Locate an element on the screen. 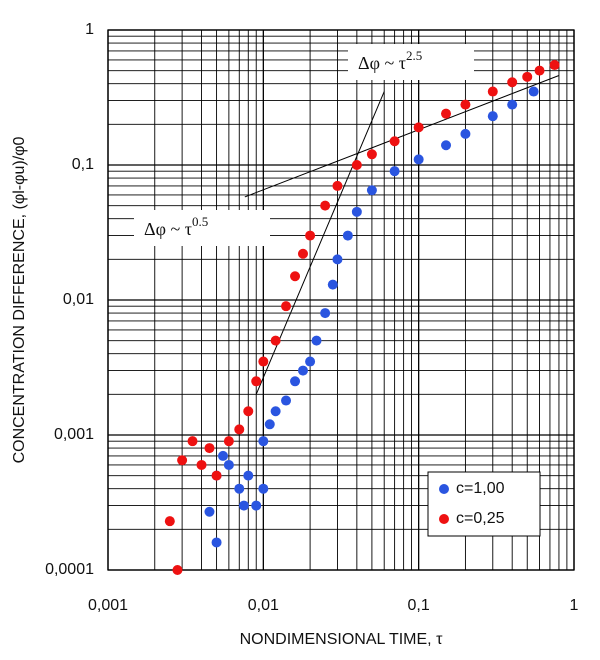 Image resolution: width=600 pixels, height=660 pixels. legend-label: c=1,00 is located at coordinates (480, 488).